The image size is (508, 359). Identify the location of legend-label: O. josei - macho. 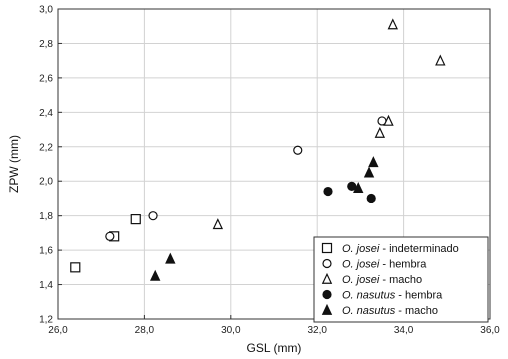
(382, 280).